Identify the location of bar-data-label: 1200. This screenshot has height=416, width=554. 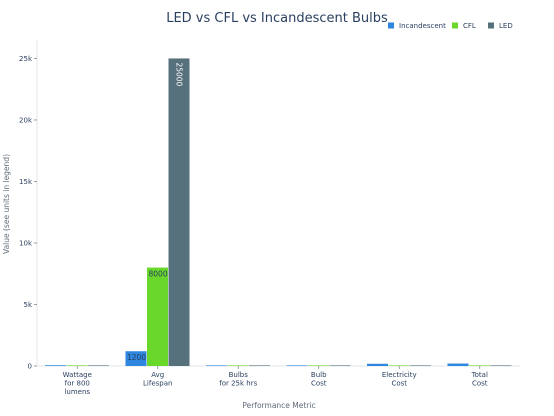
(136, 357).